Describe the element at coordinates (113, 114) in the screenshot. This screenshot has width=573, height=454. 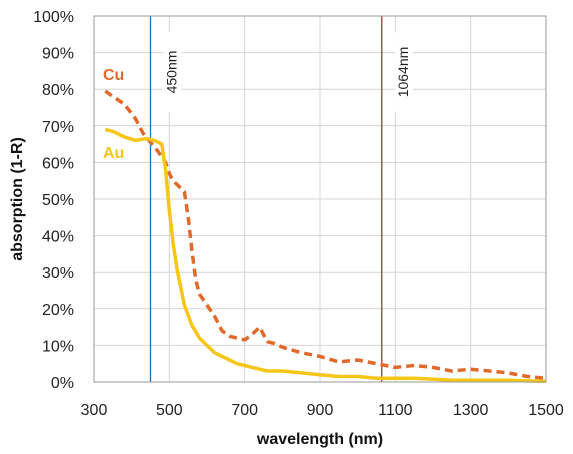
I see `series-labels: Cu Au` at that location.